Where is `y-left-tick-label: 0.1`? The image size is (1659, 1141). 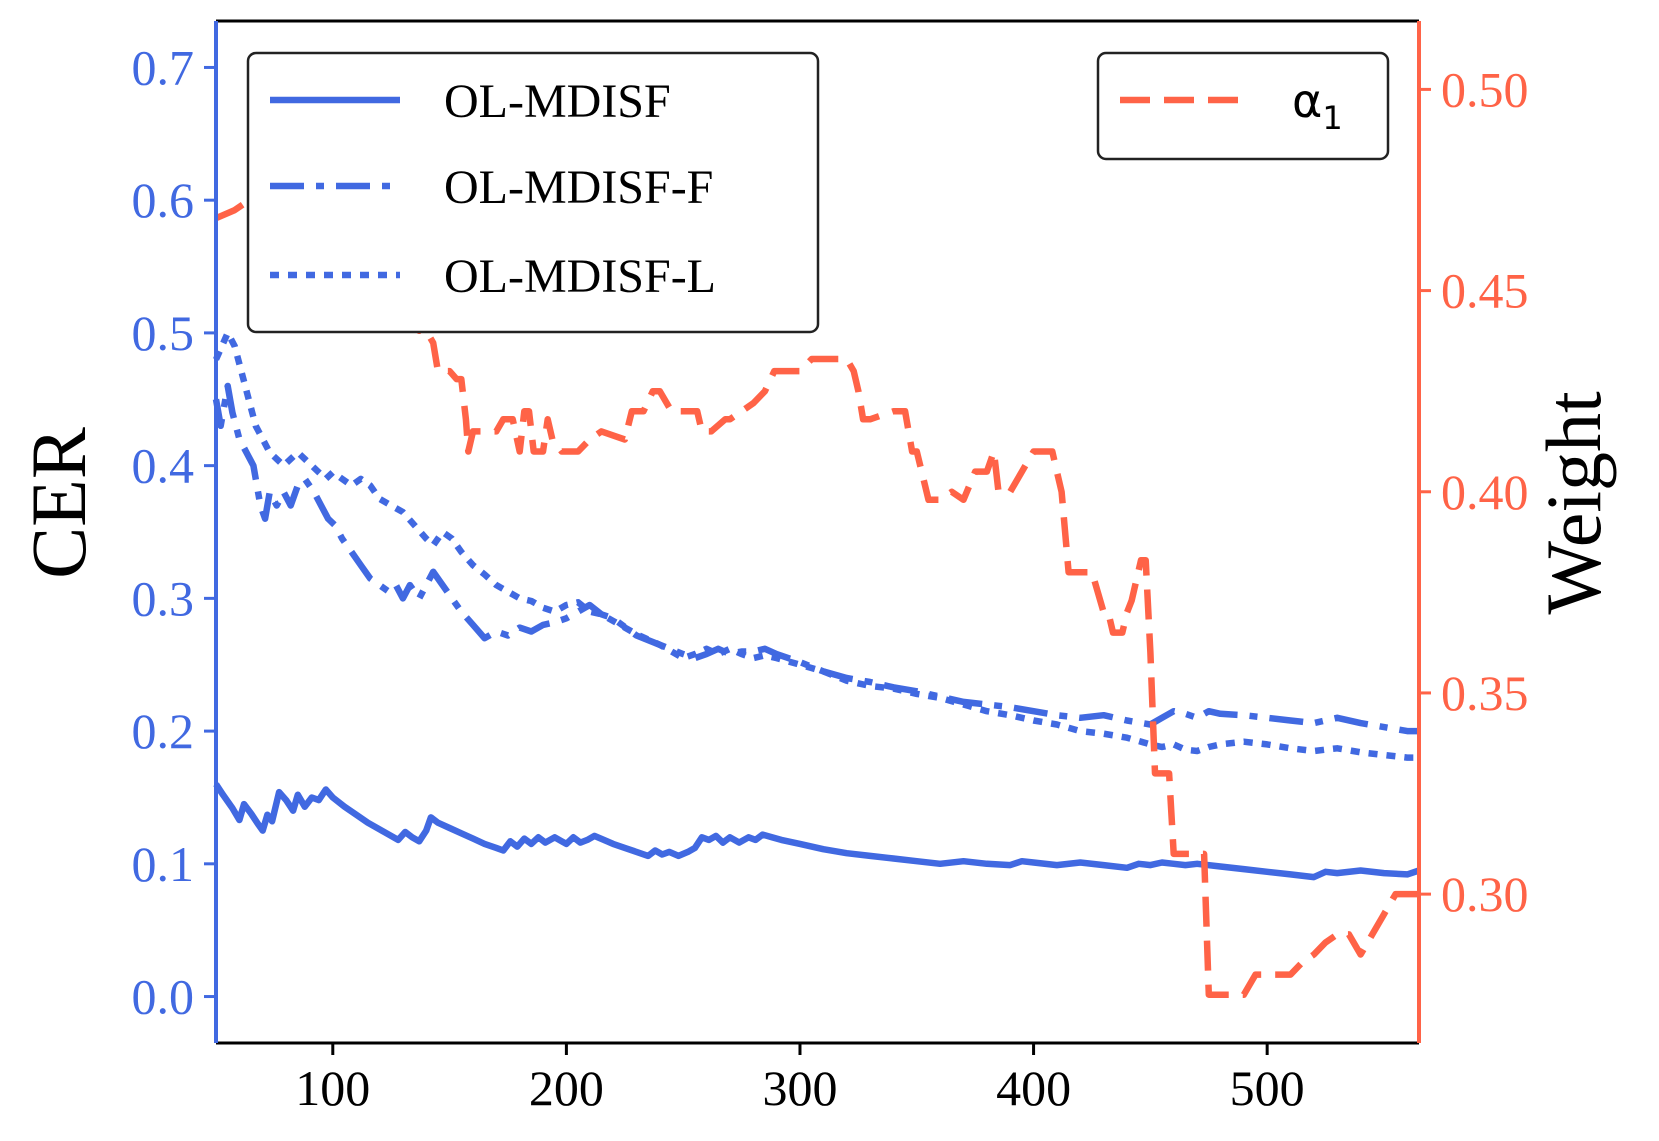 y-left-tick-label: 0.1 is located at coordinates (163, 864).